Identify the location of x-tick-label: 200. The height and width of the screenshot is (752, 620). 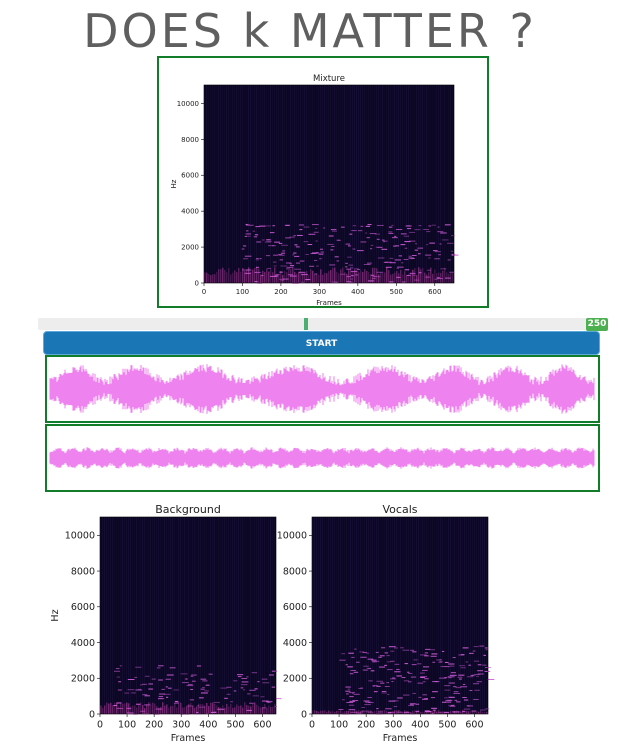
(154, 725).